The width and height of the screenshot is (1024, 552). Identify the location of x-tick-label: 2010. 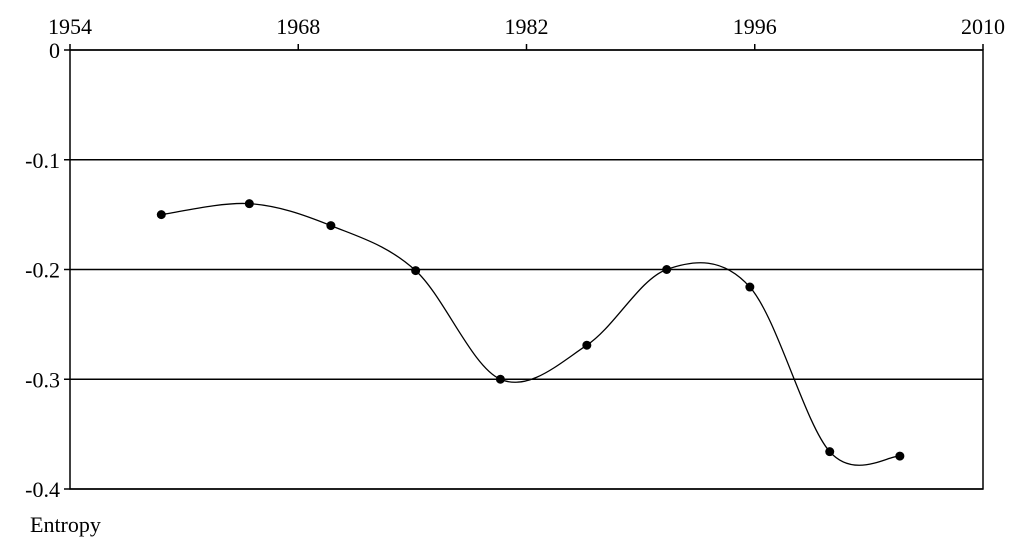
(983, 26).